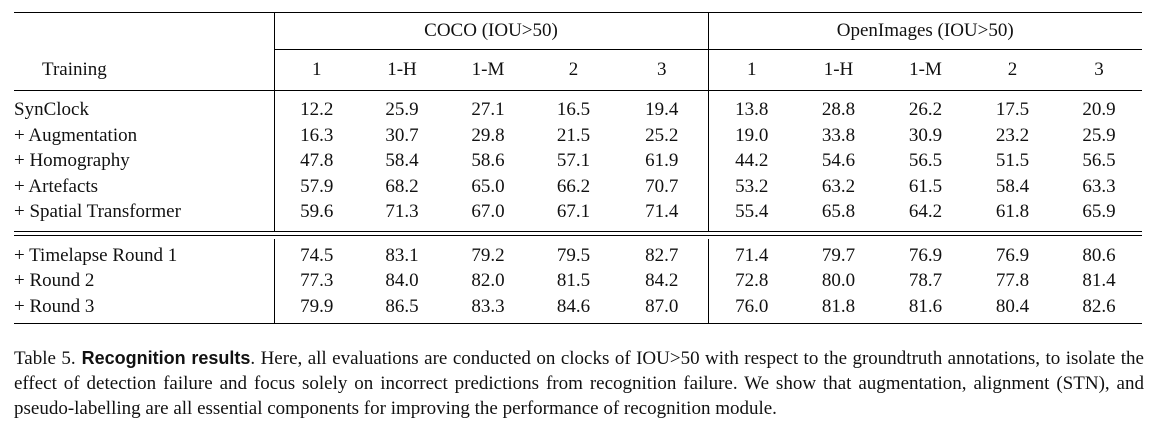  I want to click on row-label: + Homography, so click(144, 161).